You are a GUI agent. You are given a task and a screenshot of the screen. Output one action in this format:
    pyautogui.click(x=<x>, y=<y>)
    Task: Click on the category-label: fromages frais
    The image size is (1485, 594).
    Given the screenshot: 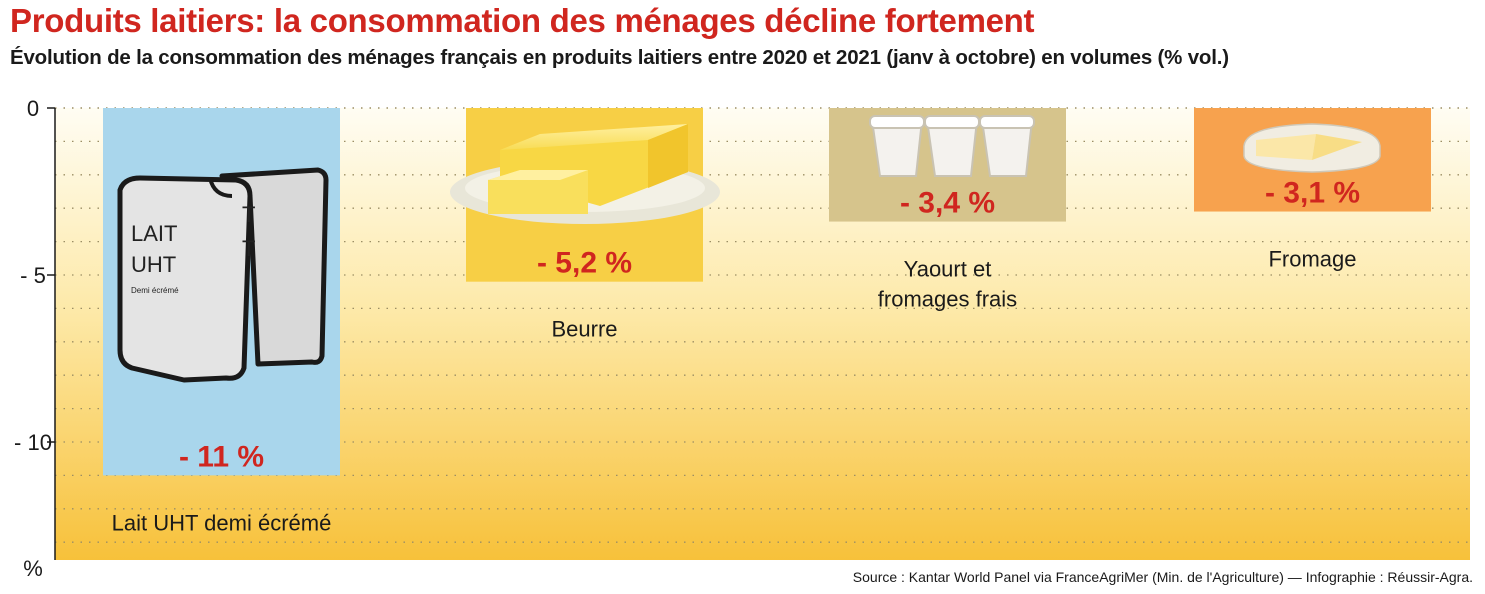 What is the action you would take?
    pyautogui.click(x=947, y=299)
    